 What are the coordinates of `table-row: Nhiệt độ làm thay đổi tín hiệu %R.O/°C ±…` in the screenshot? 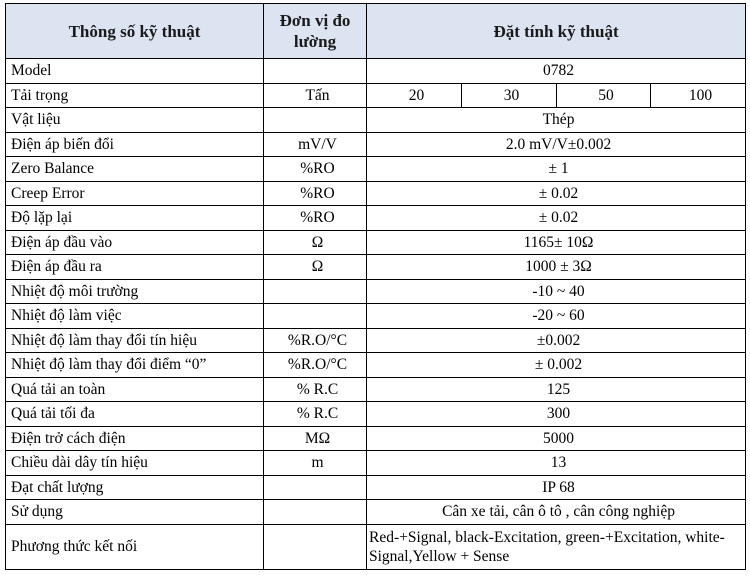 It's located at (376, 340).